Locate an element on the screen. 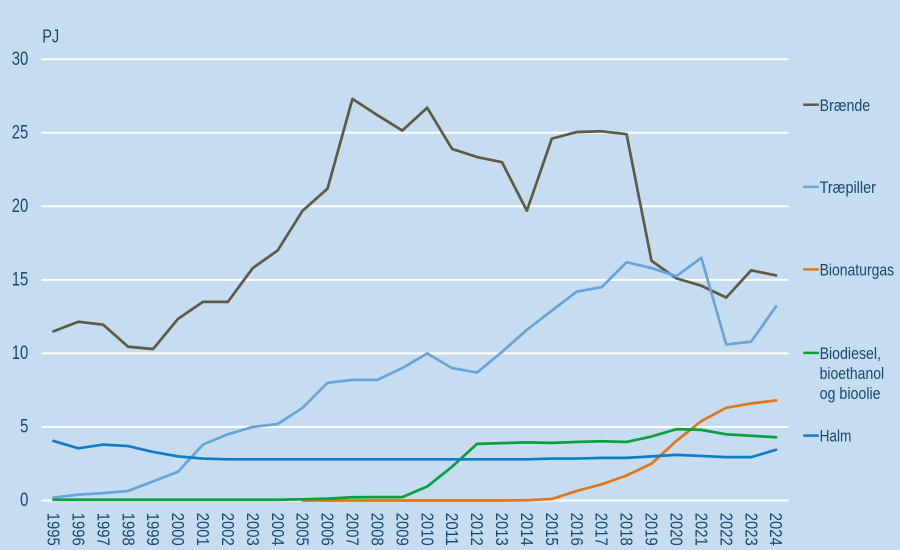  svg-text: 25 is located at coordinates (20, 132).